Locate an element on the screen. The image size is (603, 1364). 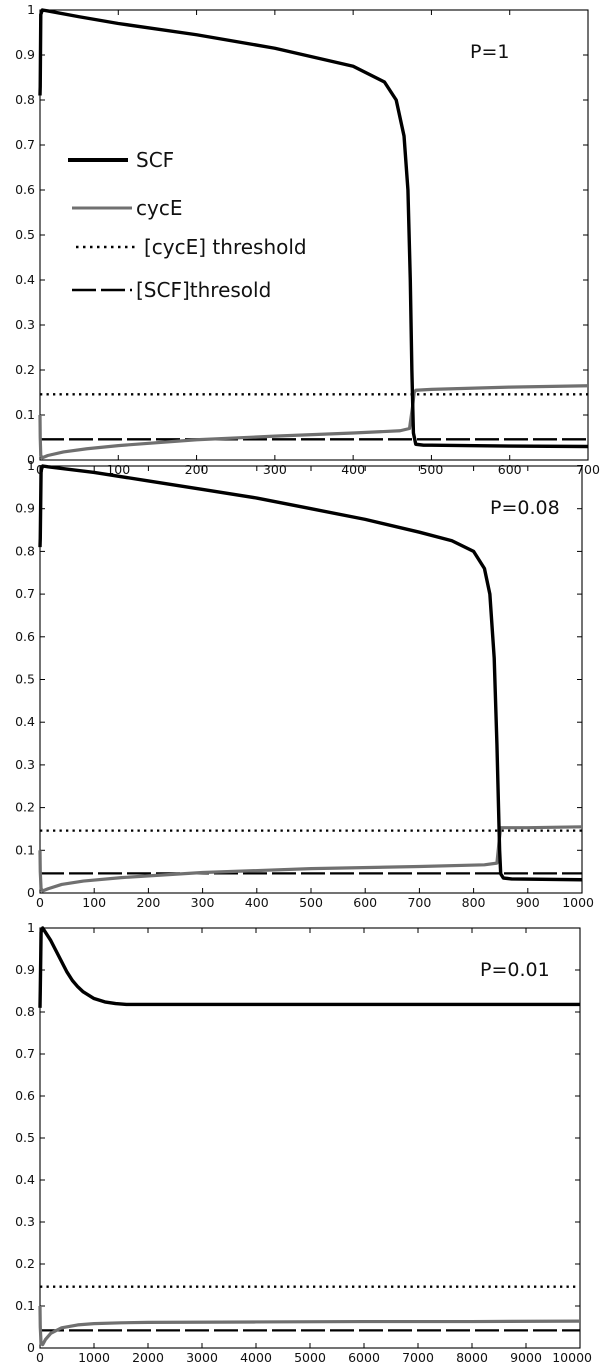
x-tick-label: 3000 is located at coordinates (202, 1357).